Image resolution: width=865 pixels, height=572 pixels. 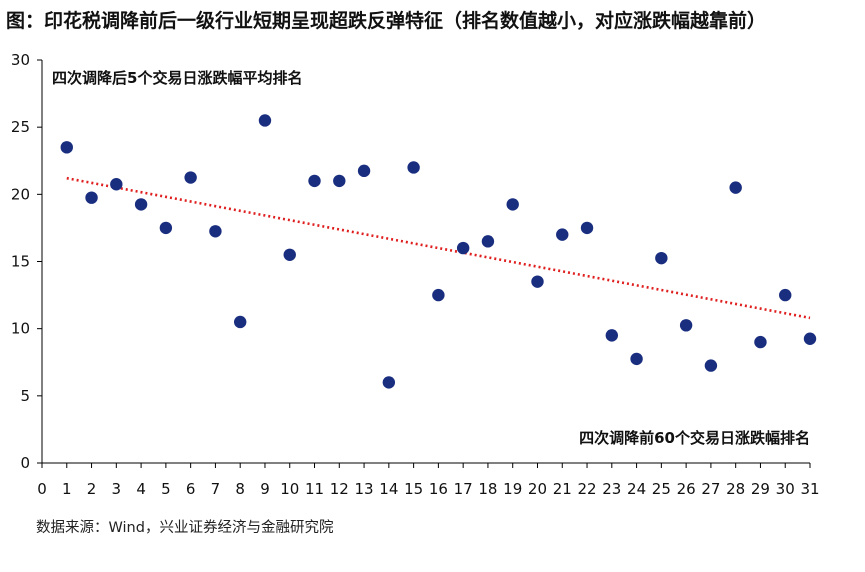 I want to click on figure-title: 图：印花税调降前后一级行业短期呈现超跌反弹特征（排名数值越小，对应涨跌幅越靠前）, so click(x=386, y=21).